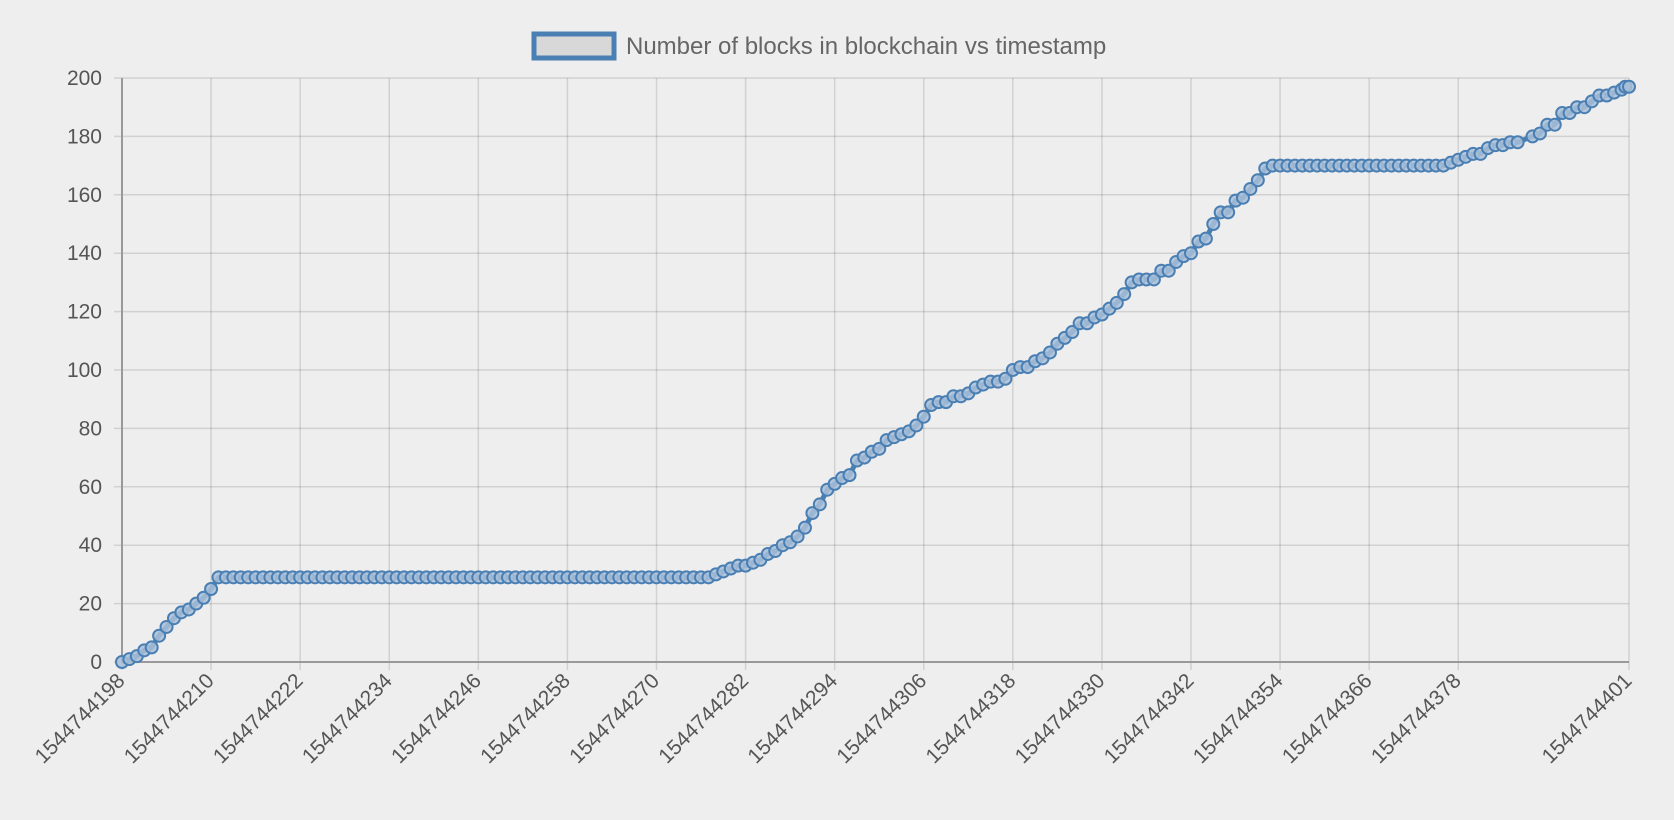 The height and width of the screenshot is (820, 1674). I want to click on x-tick-label: 1544744198, so click(80, 718).